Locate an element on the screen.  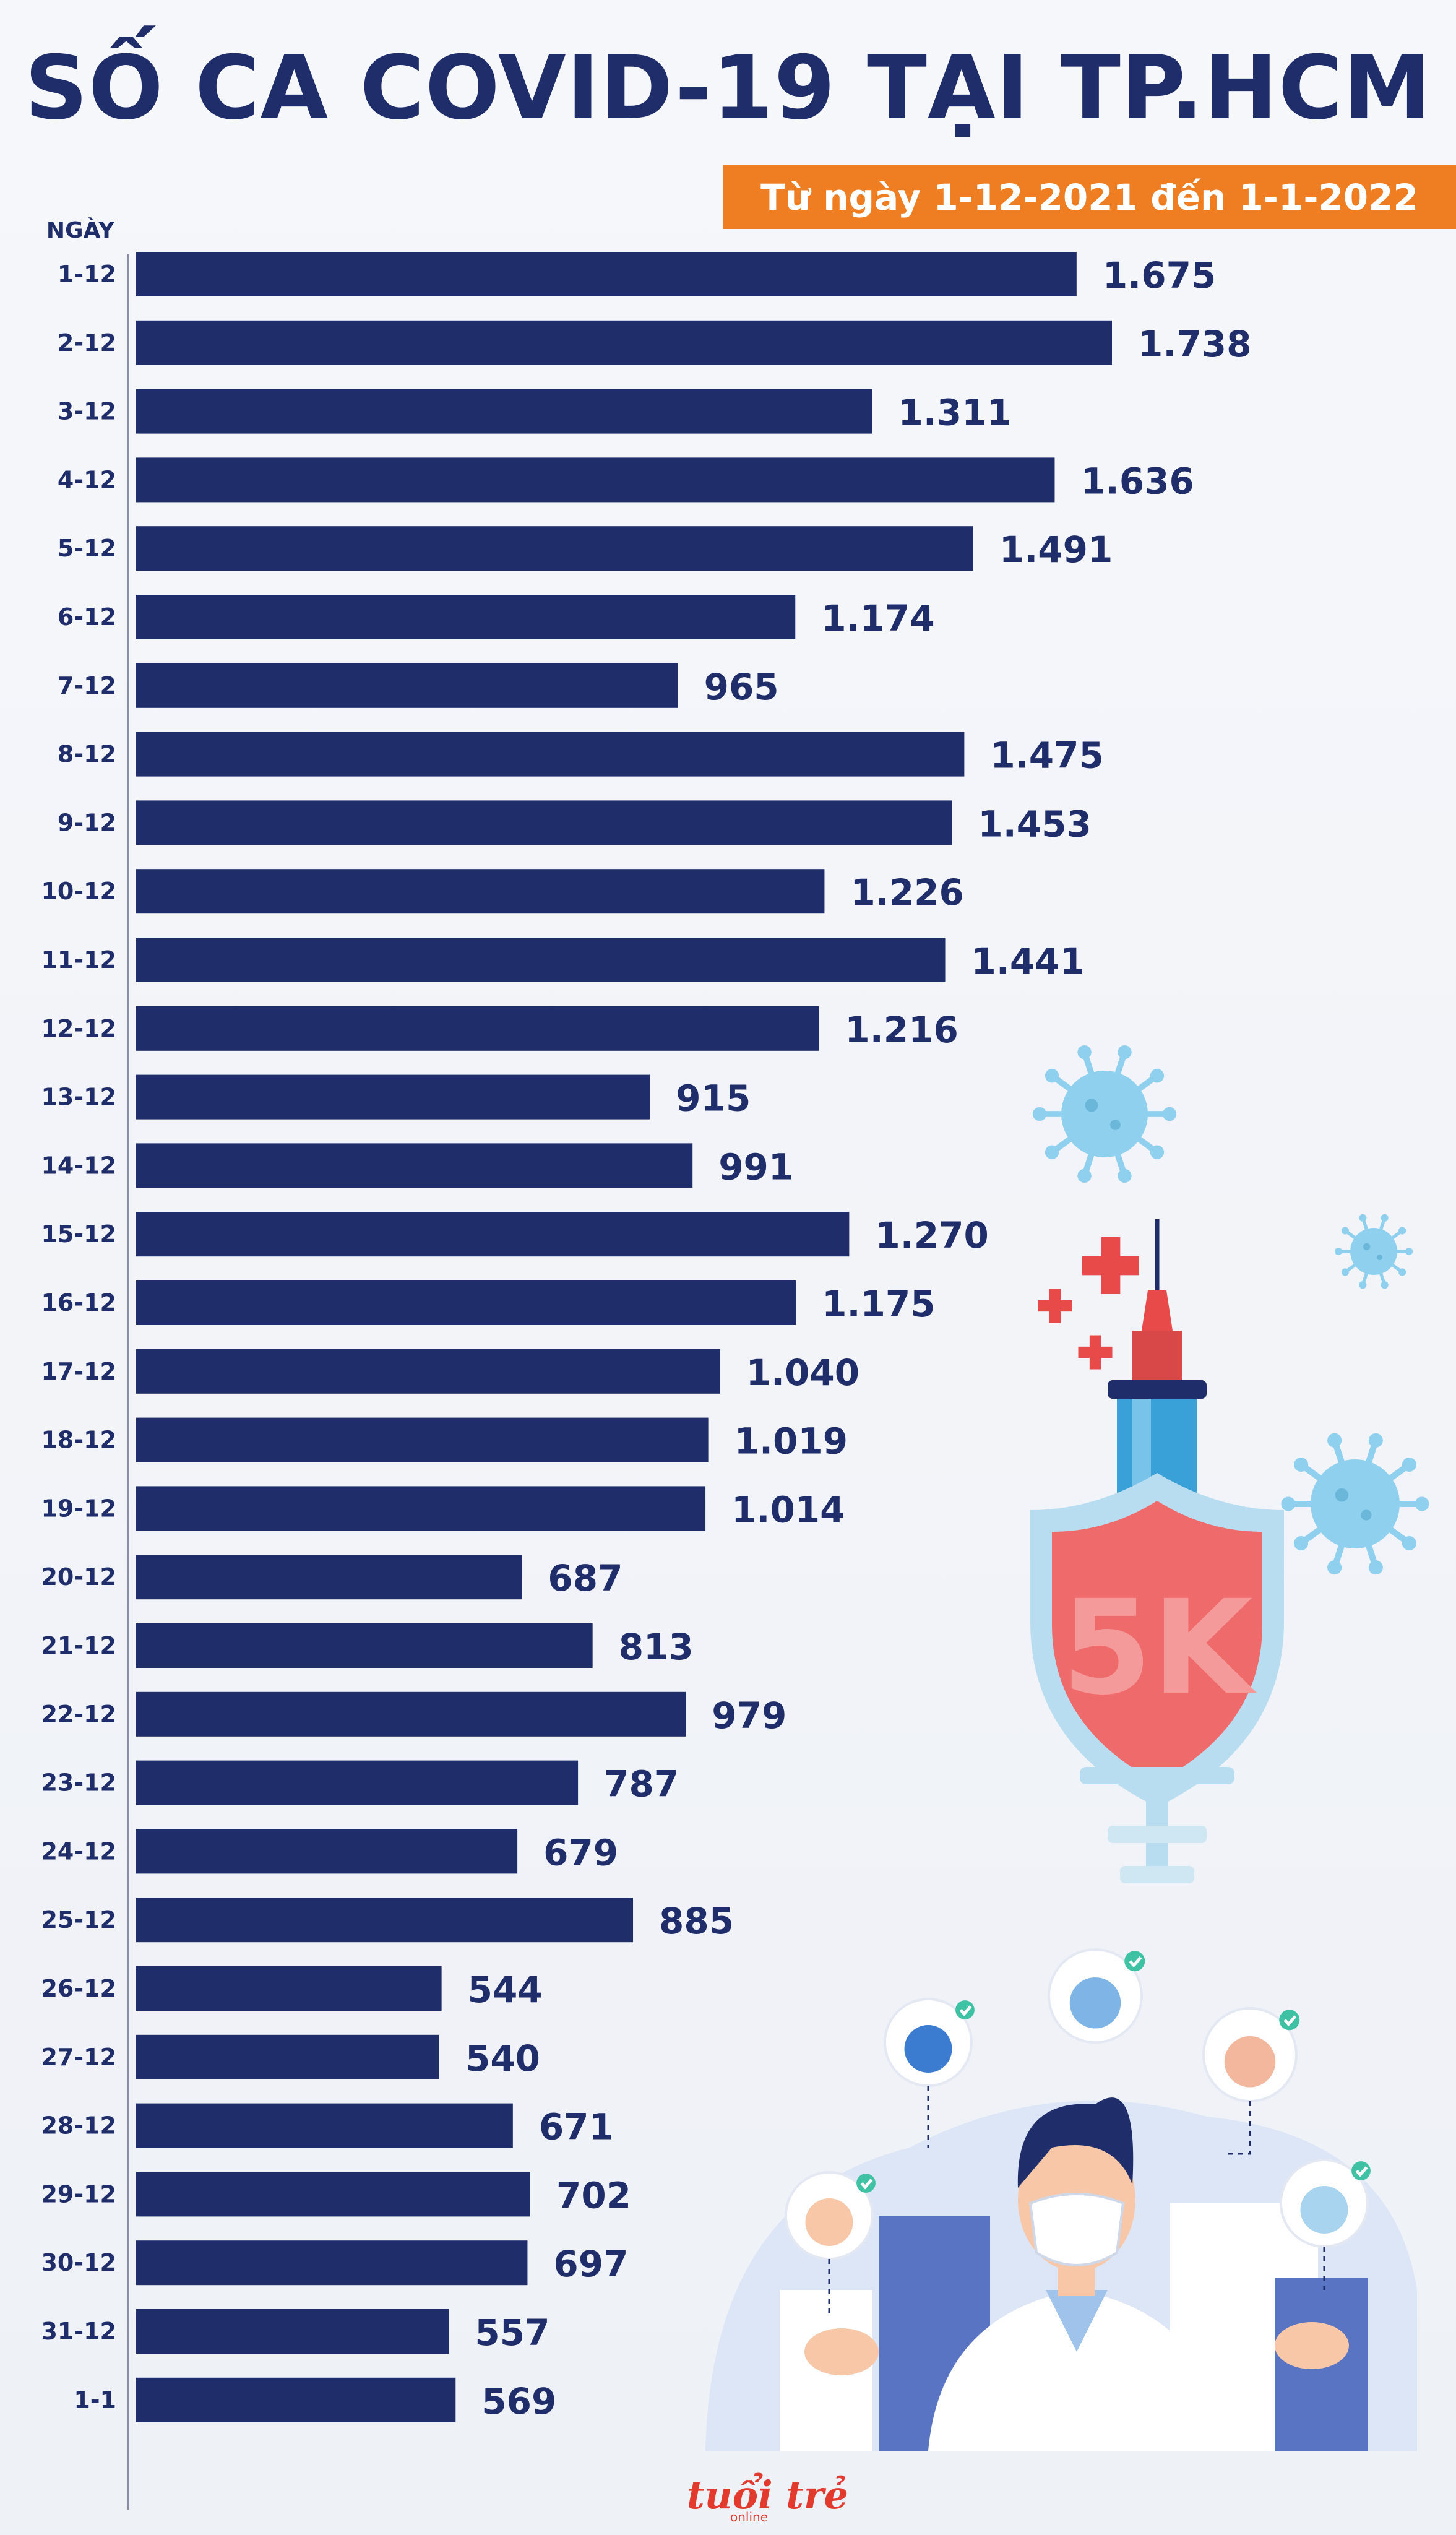
value-label: 1.040 is located at coordinates (802, 1373).